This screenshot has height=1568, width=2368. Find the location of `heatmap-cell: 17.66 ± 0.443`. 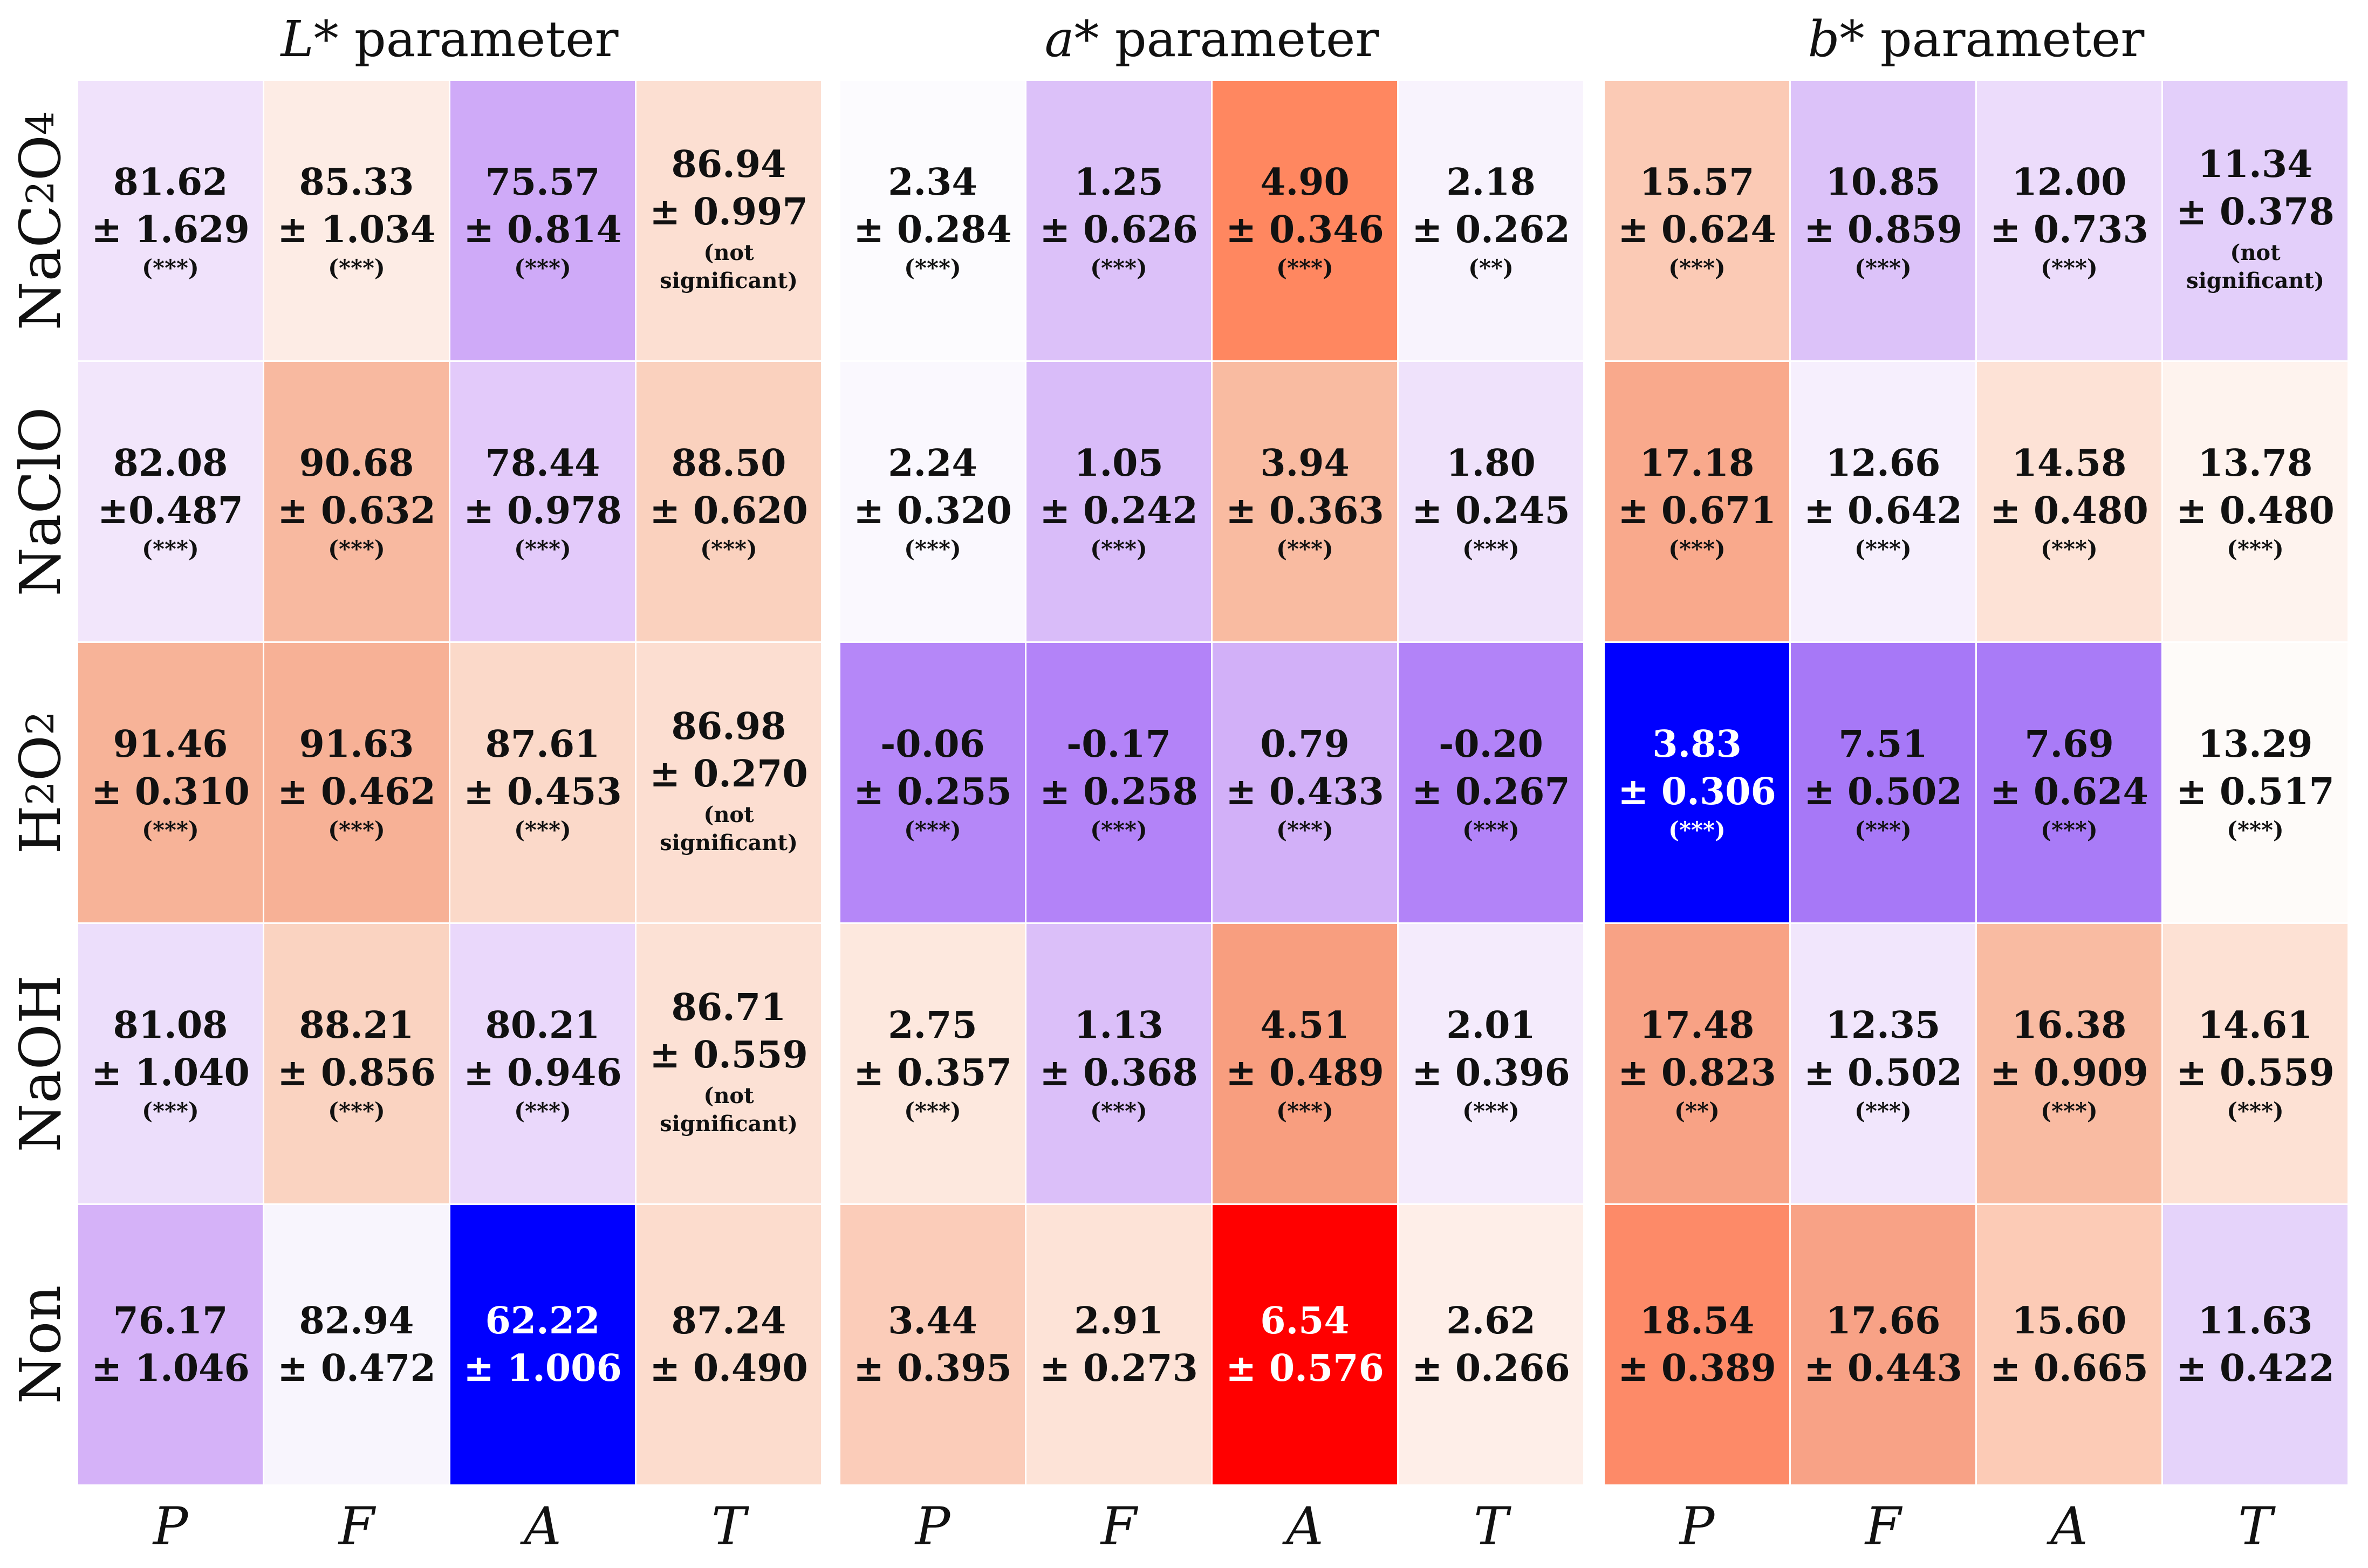

heatmap-cell: 17.66 ± 0.443 is located at coordinates (1883, 1344).